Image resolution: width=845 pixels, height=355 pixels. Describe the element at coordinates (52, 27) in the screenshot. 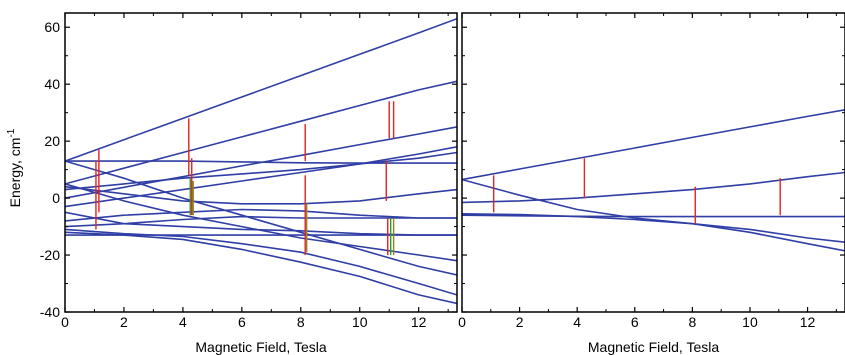

I see `y-tick-label: 60` at that location.